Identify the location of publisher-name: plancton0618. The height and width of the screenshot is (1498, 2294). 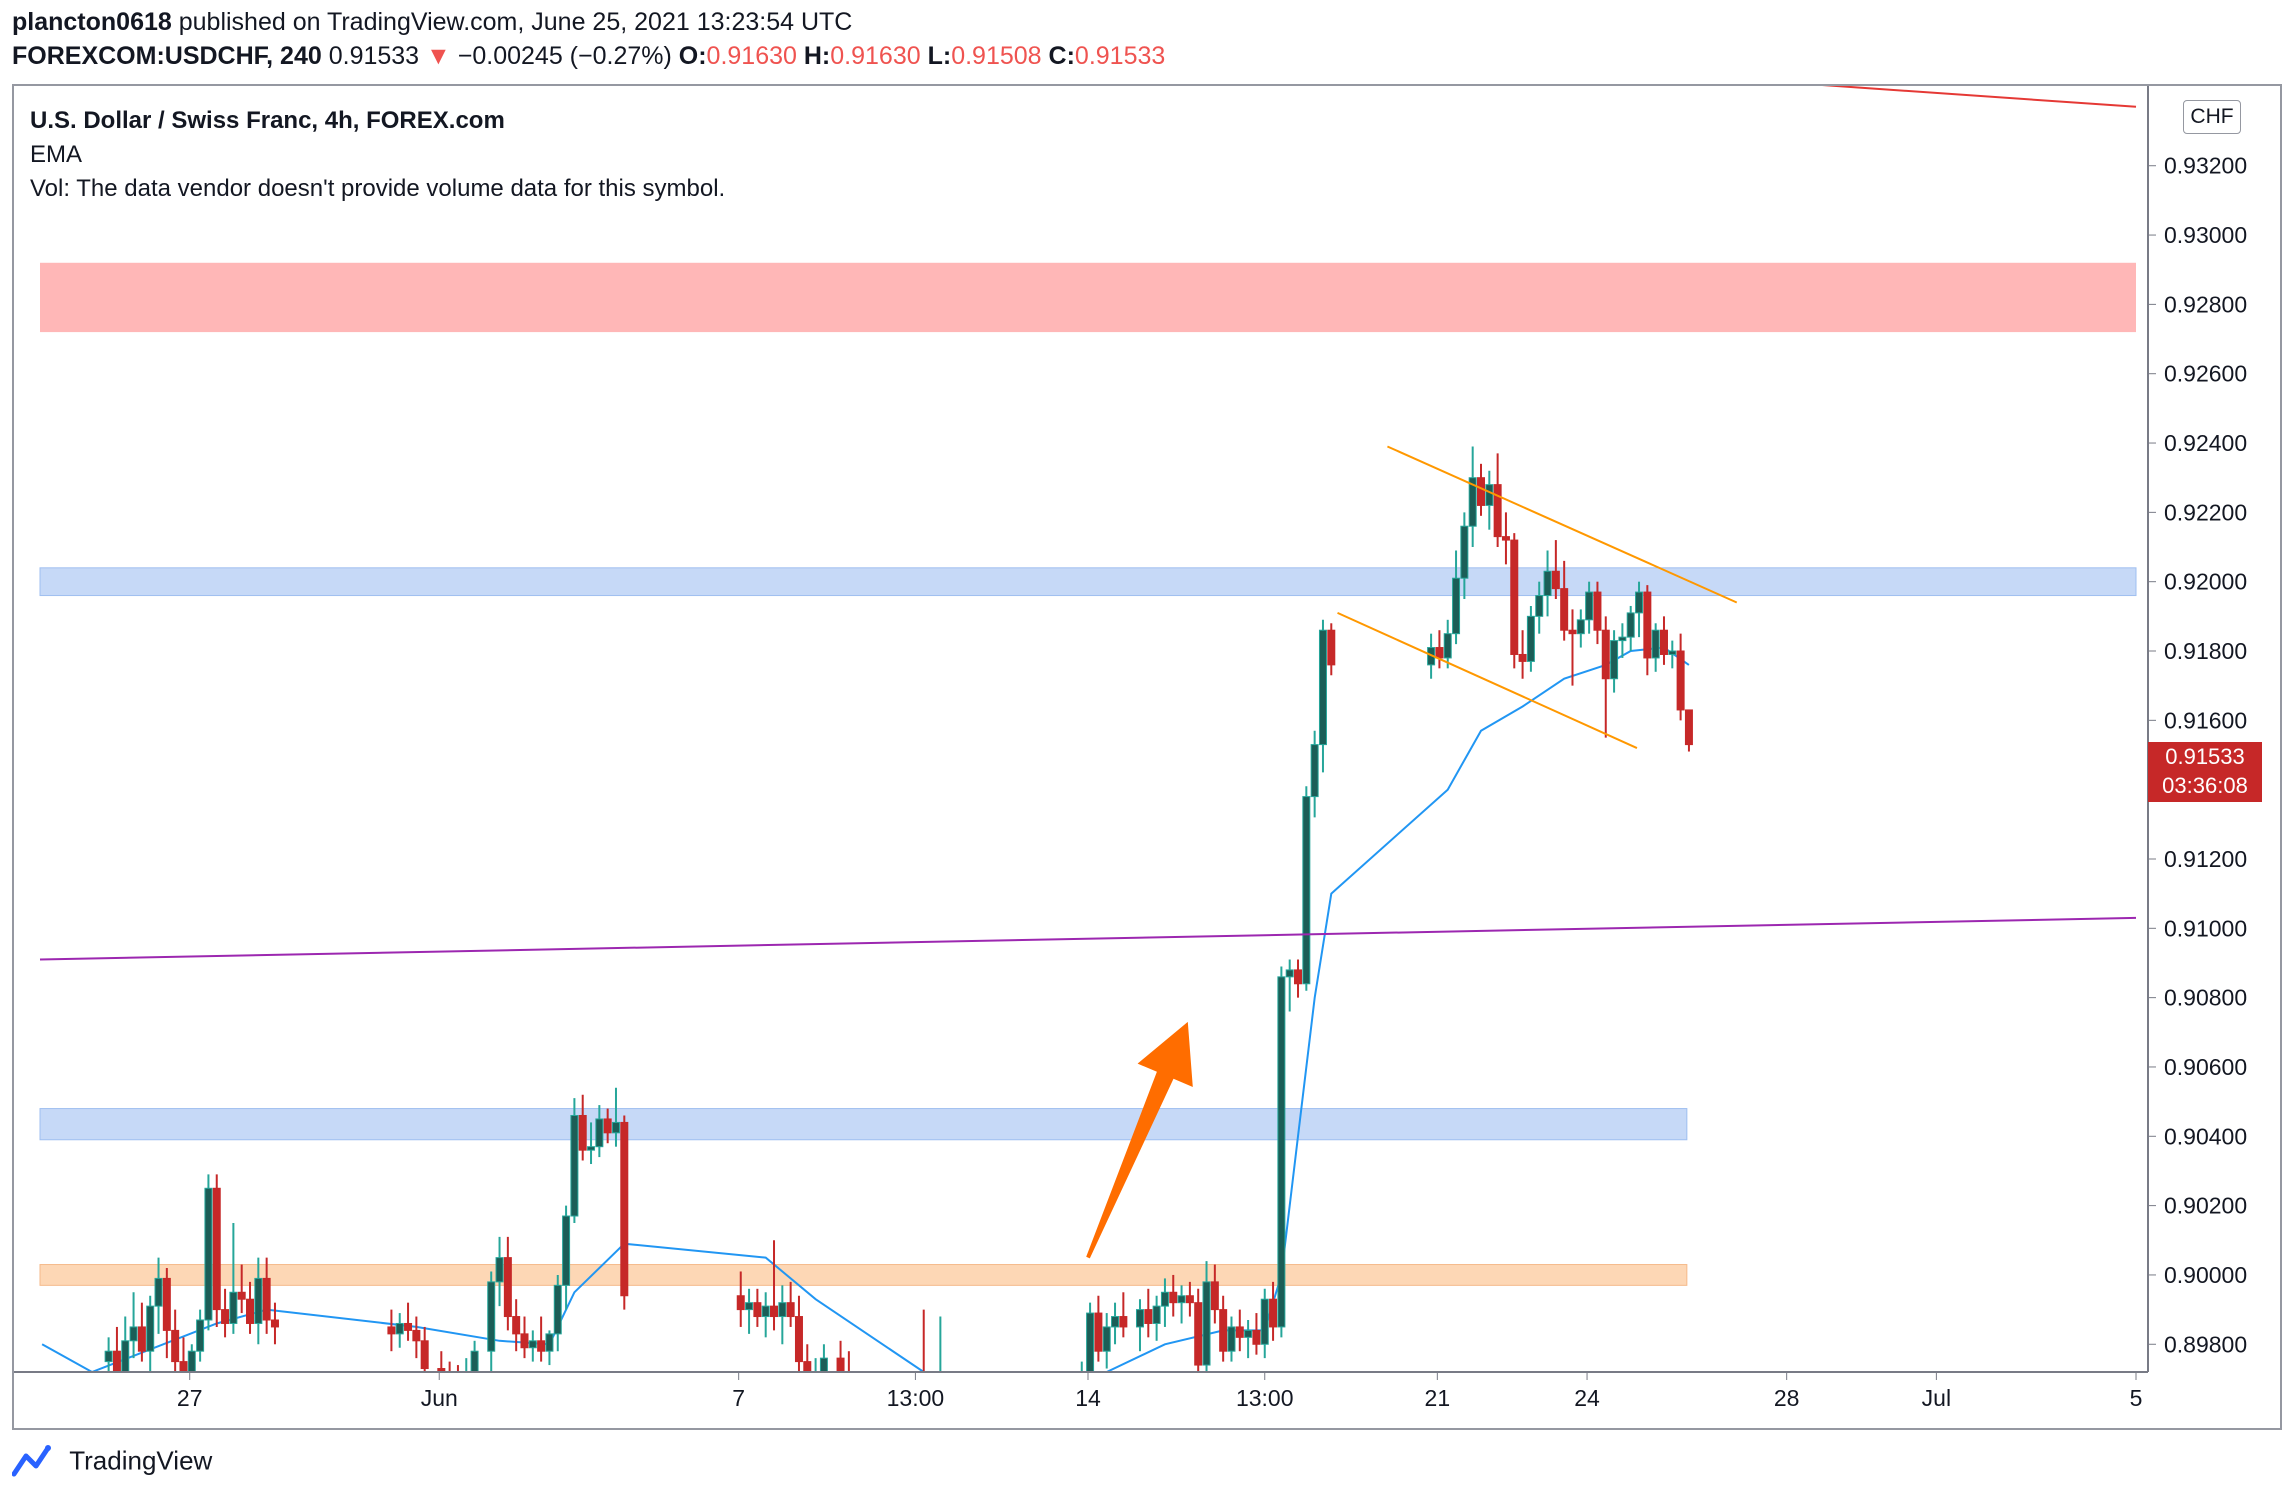
(92, 22).